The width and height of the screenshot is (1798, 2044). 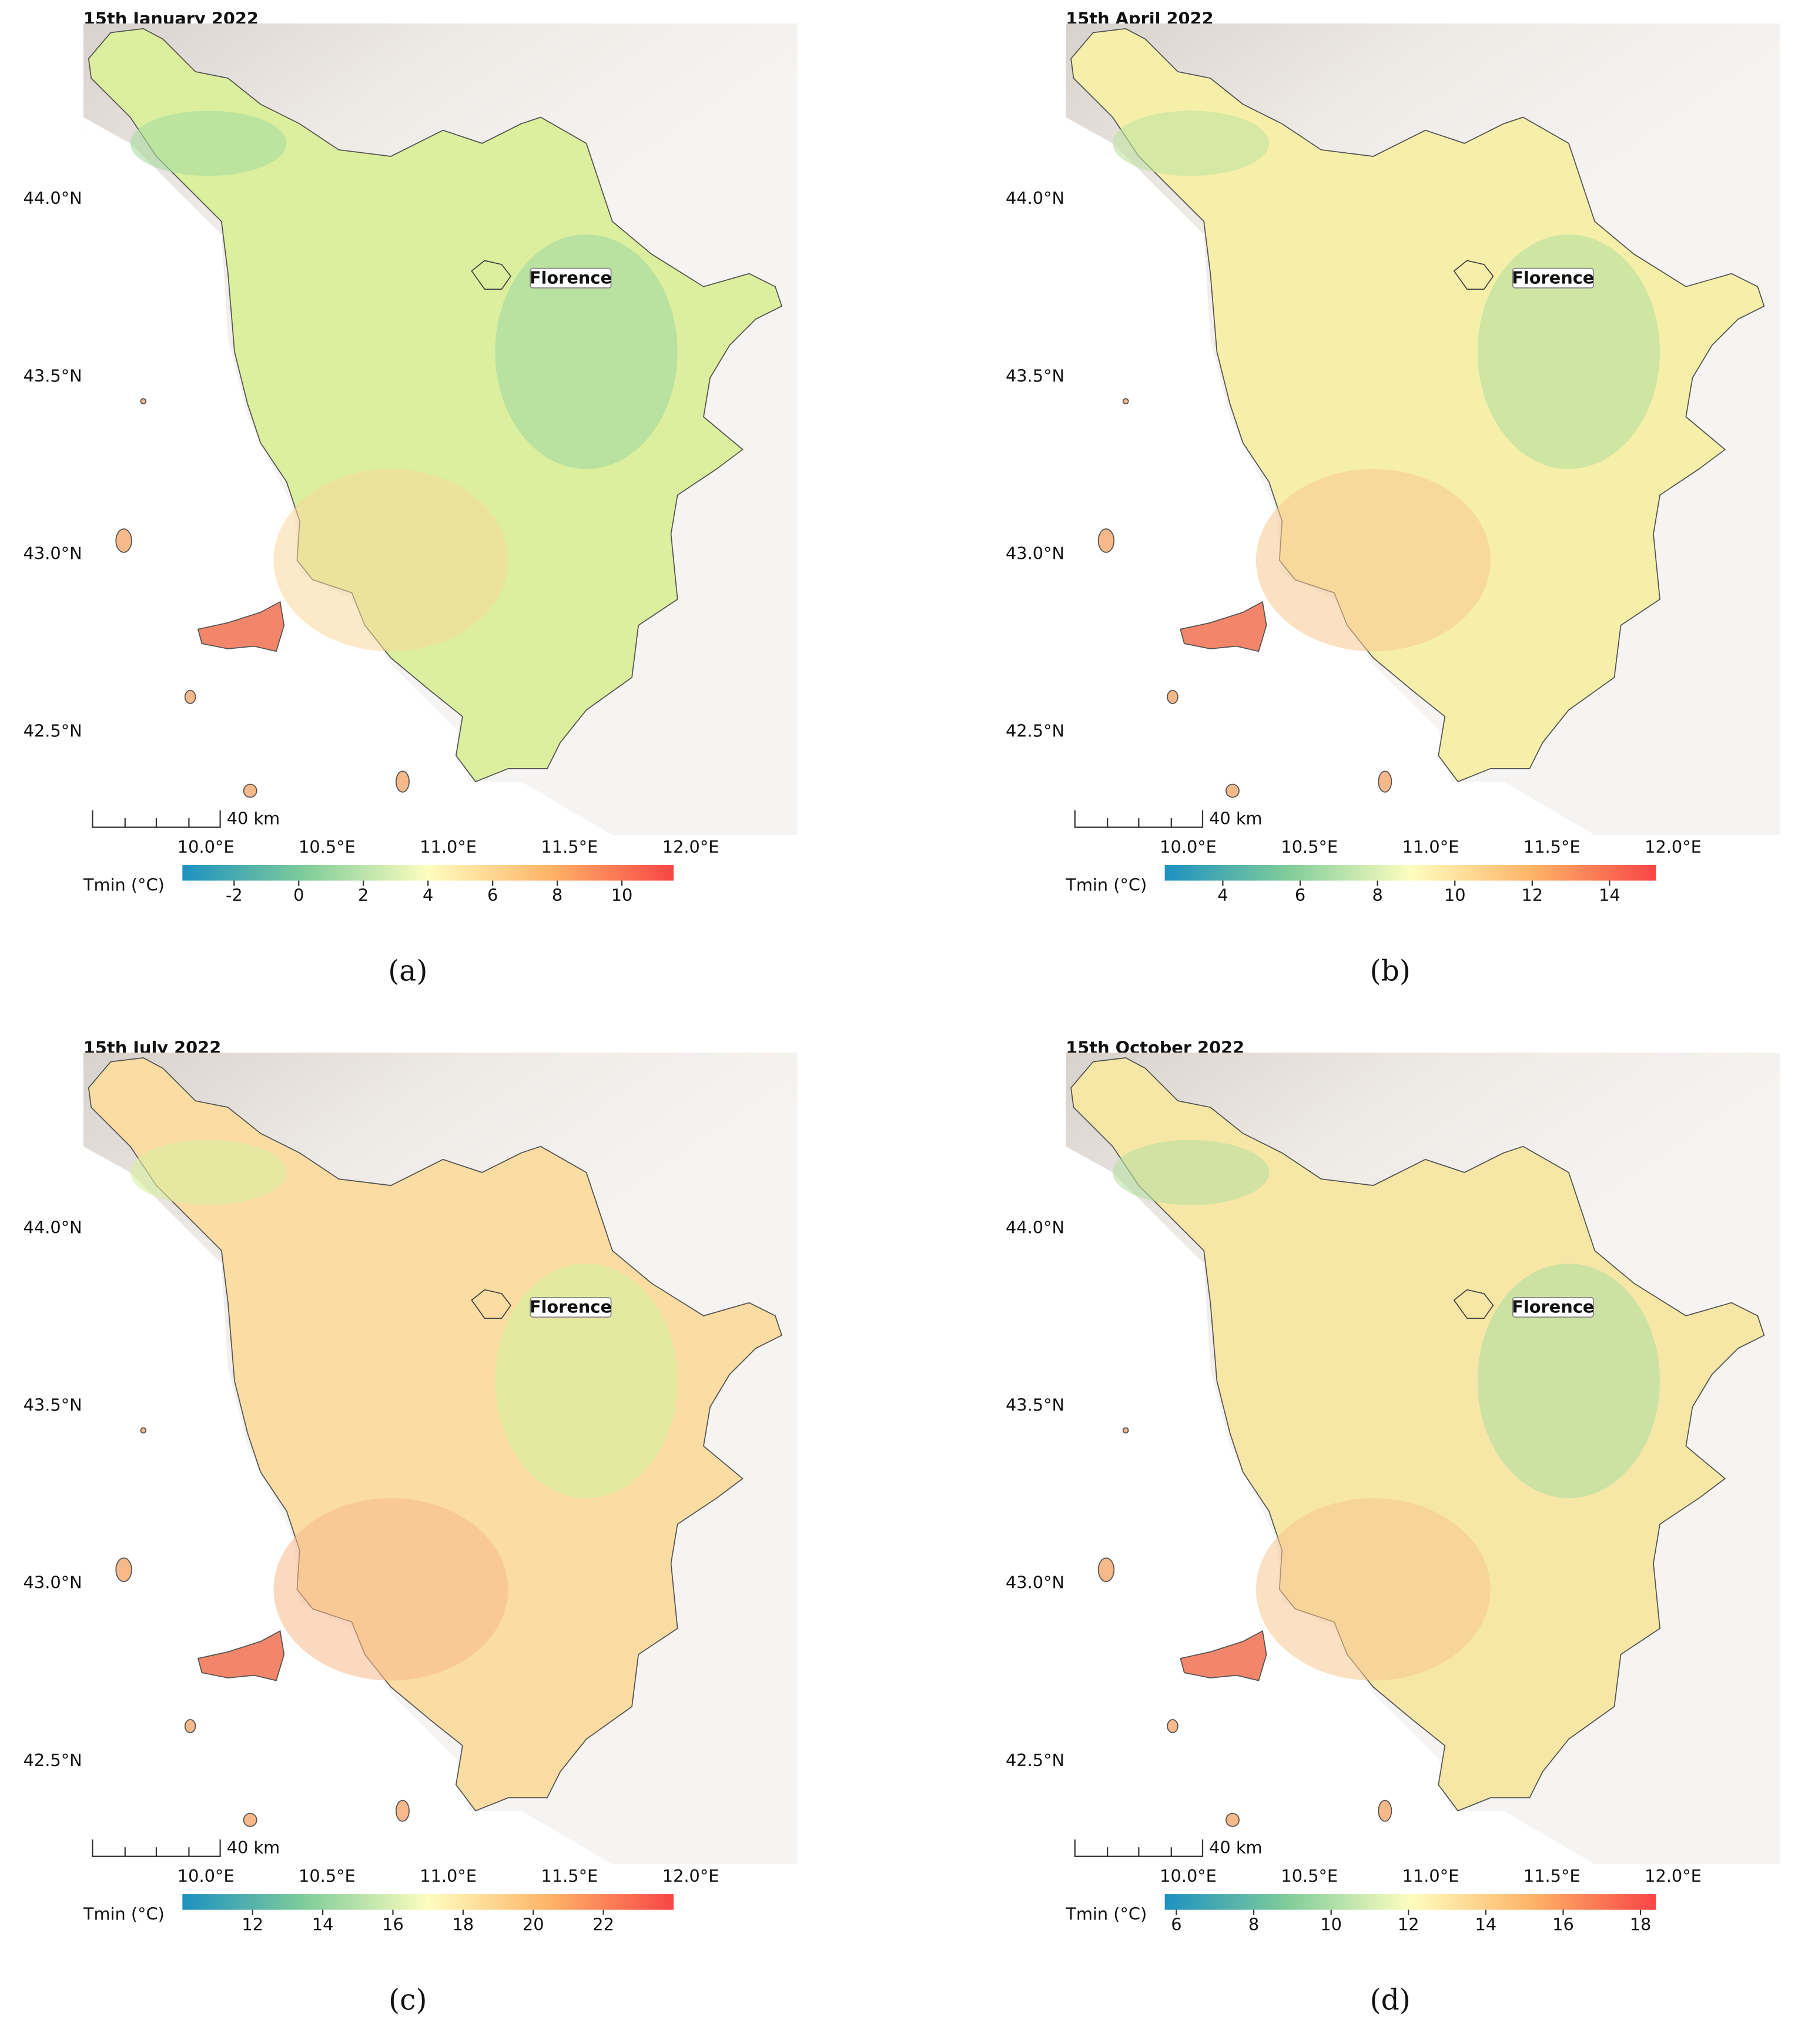 What do you see at coordinates (298, 895) in the screenshot?
I see `colorbar-tick-label: 0` at bounding box center [298, 895].